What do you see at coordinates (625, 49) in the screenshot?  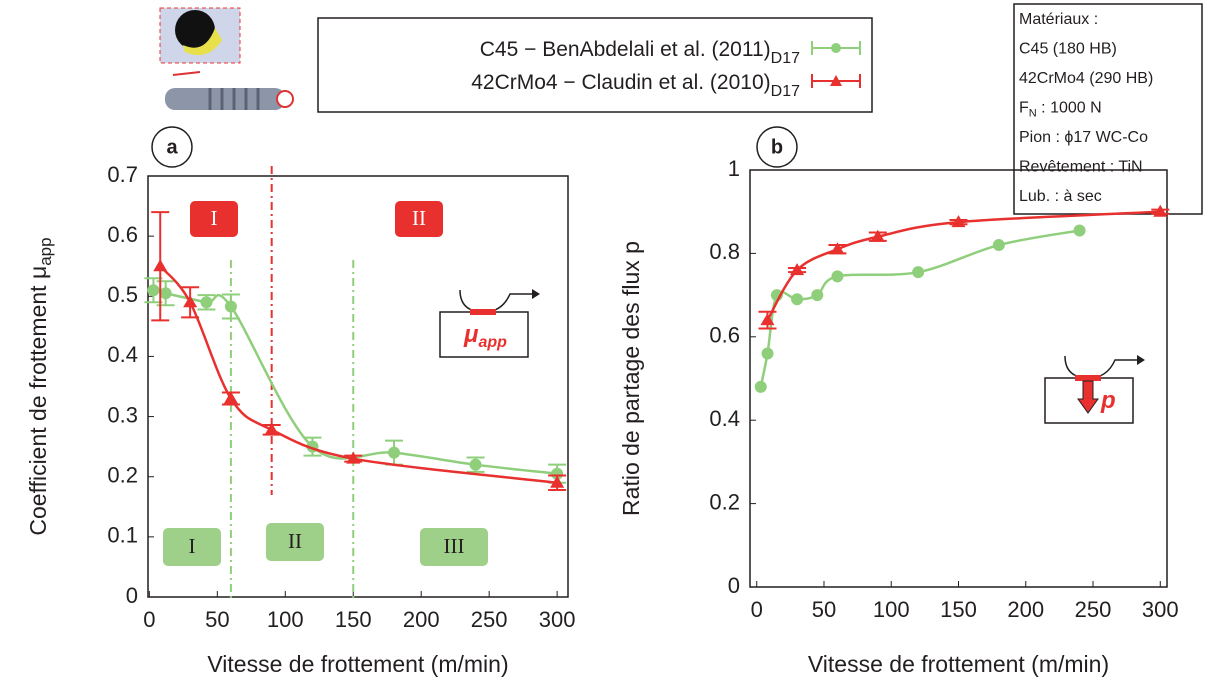 I see `text-part: C45 − BenAbdelali et al. (2011)` at bounding box center [625, 49].